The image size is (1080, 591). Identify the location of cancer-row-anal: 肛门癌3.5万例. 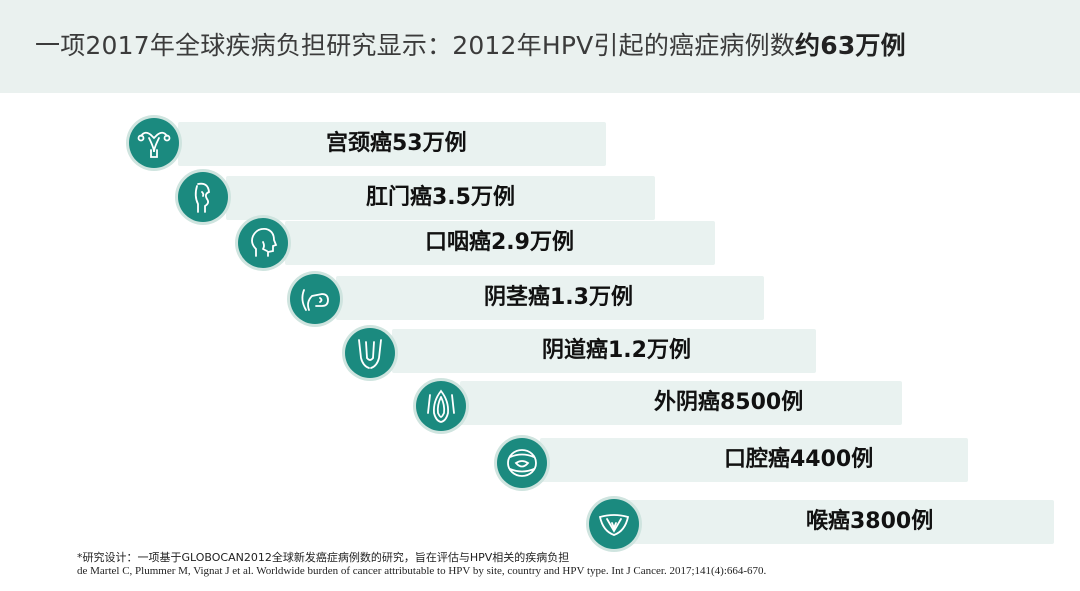
(440, 198).